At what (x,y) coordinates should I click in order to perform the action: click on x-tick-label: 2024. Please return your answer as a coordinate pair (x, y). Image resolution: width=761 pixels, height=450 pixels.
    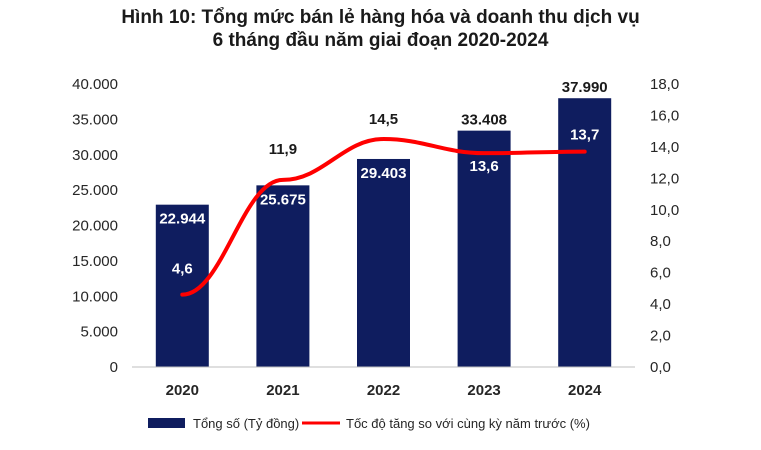
    Looking at the image, I should click on (585, 390).